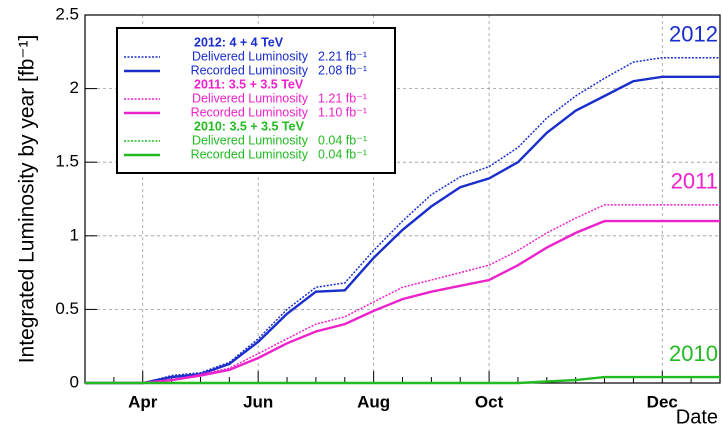 The width and height of the screenshot is (722, 430). What do you see at coordinates (693, 34) in the screenshot?
I see `end-label: 2012` at bounding box center [693, 34].